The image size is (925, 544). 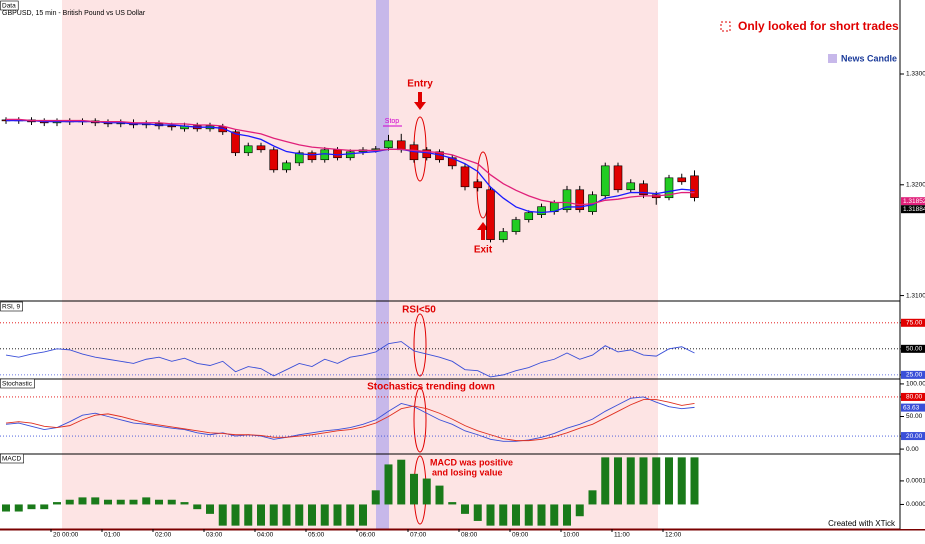 What do you see at coordinates (483, 231) in the screenshot?
I see `arrow` at bounding box center [483, 231].